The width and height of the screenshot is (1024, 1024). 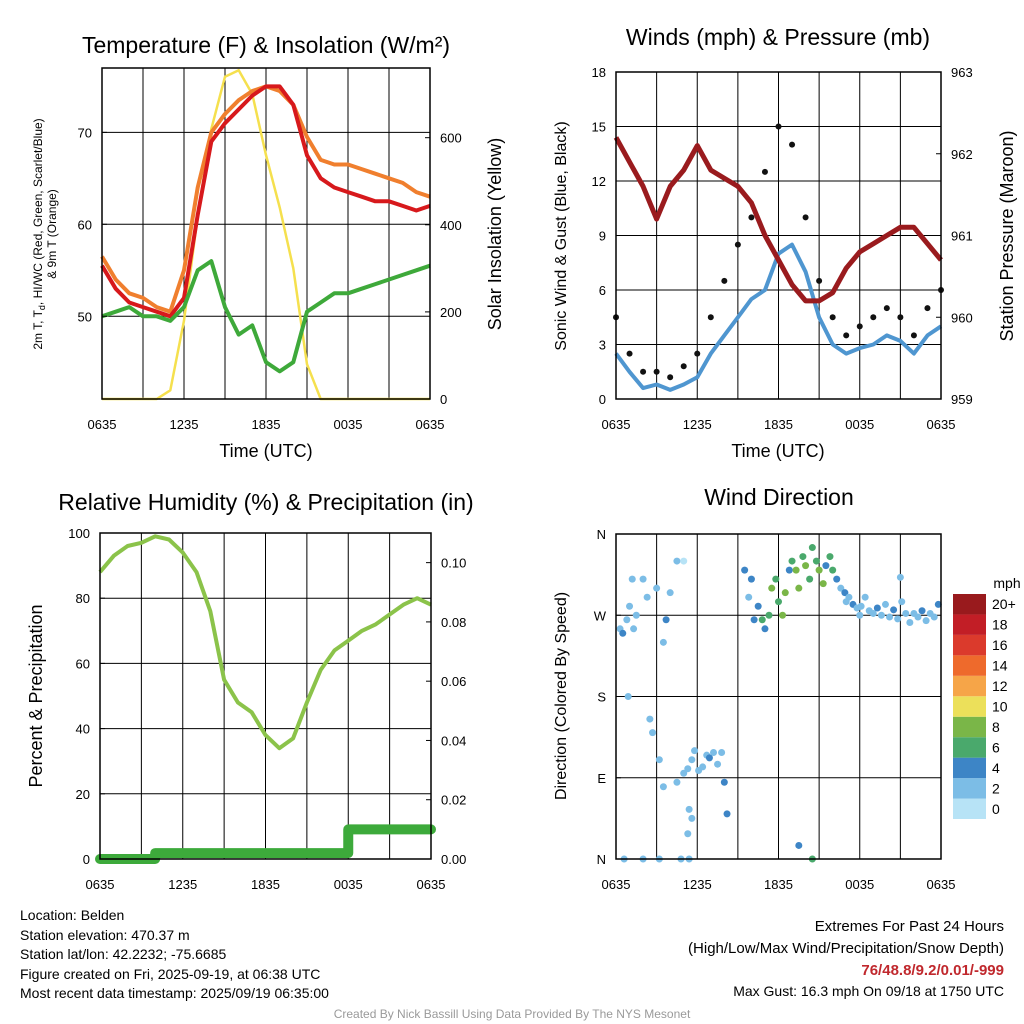 What do you see at coordinates (909, 926) in the screenshot?
I see `extremes-title: Extremes For Past 24 Hours` at bounding box center [909, 926].